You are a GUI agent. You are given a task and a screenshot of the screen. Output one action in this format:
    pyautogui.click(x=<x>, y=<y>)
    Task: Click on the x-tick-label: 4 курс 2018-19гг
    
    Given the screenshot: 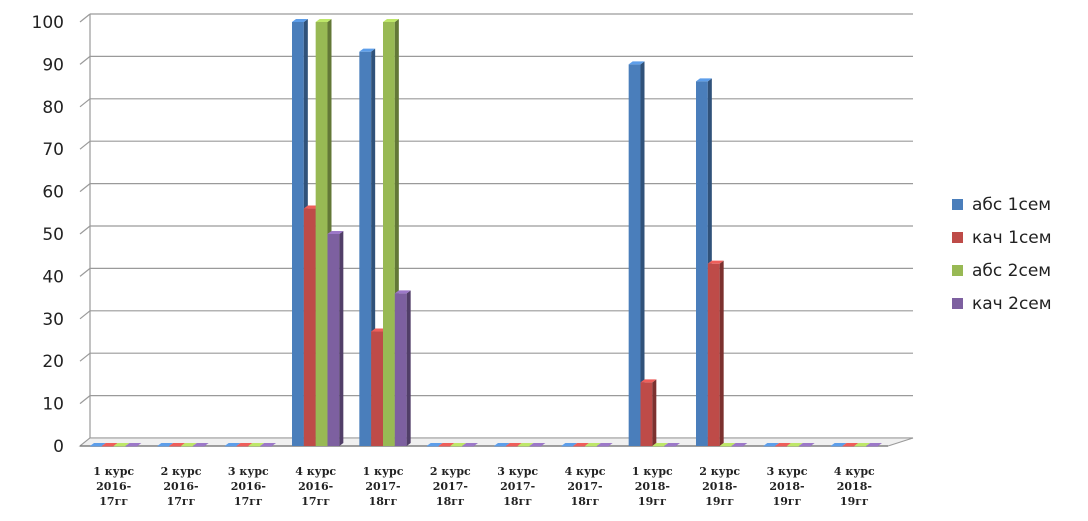 What is the action you would take?
    pyautogui.click(x=854, y=486)
    